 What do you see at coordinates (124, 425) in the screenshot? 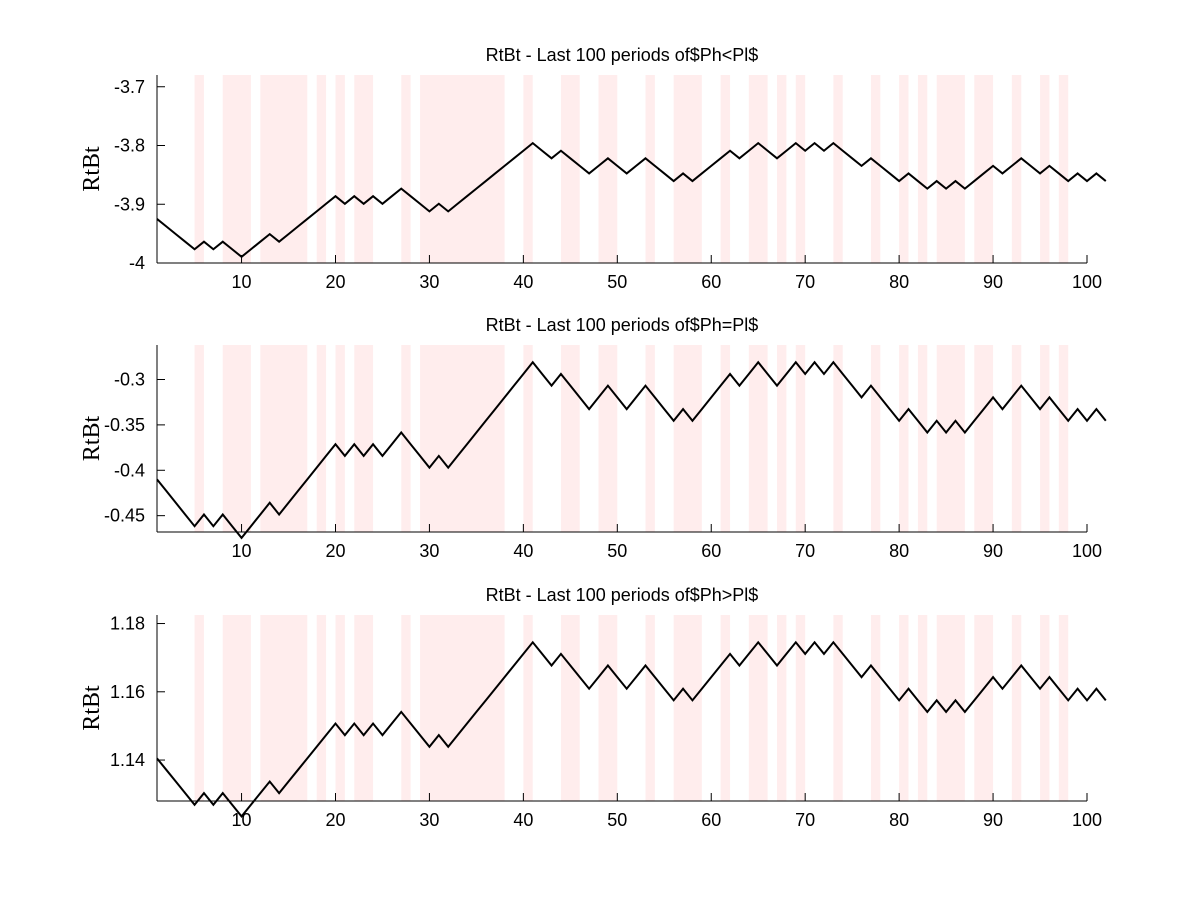
I see `y-tick-label: -0.35` at bounding box center [124, 425].